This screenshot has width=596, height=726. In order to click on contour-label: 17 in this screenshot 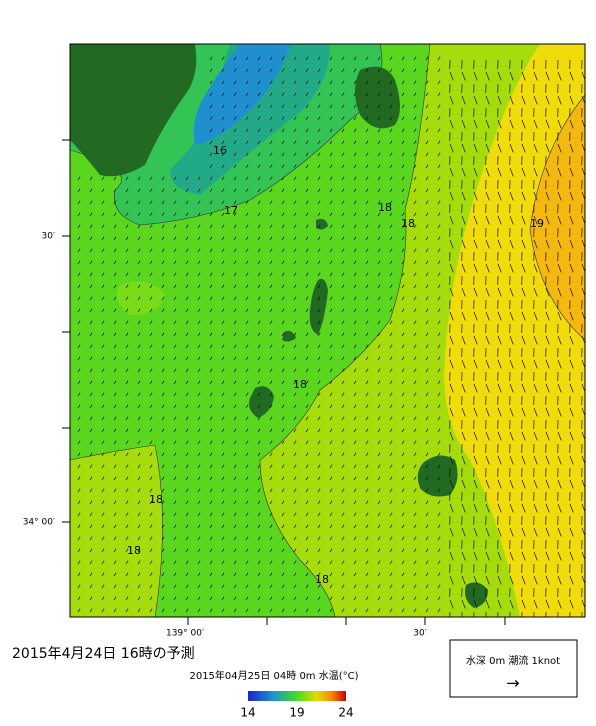, I will do `click(231, 210)`.